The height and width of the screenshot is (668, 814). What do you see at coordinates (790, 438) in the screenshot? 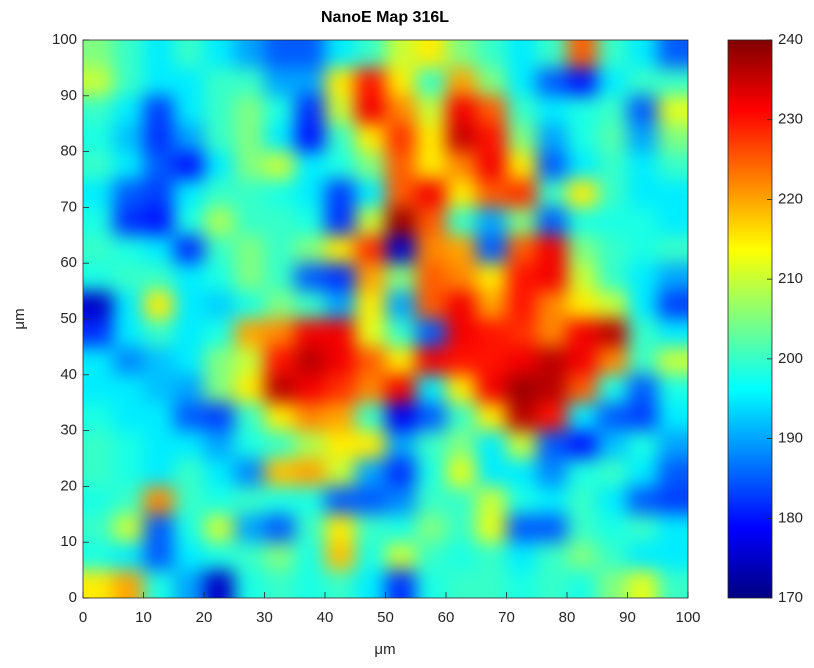
I see `colorbar-tick-label: 190` at bounding box center [790, 438].